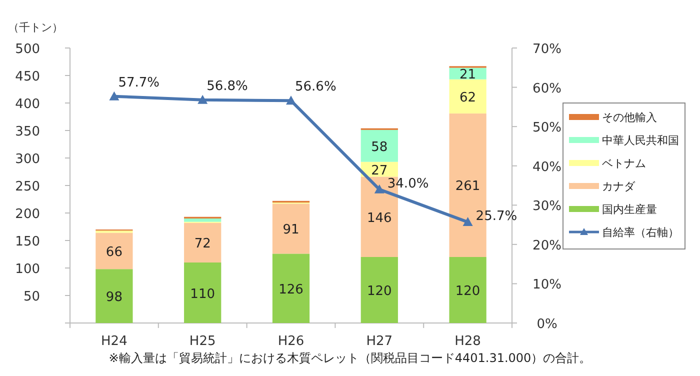 This screenshot has width=700, height=376. I want to click on data-label: 66, so click(114, 252).